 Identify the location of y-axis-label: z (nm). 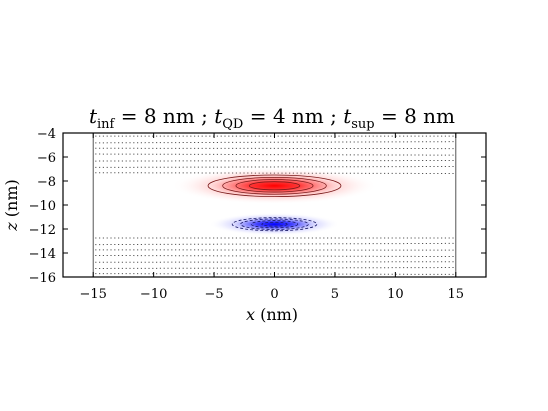
(11, 205).